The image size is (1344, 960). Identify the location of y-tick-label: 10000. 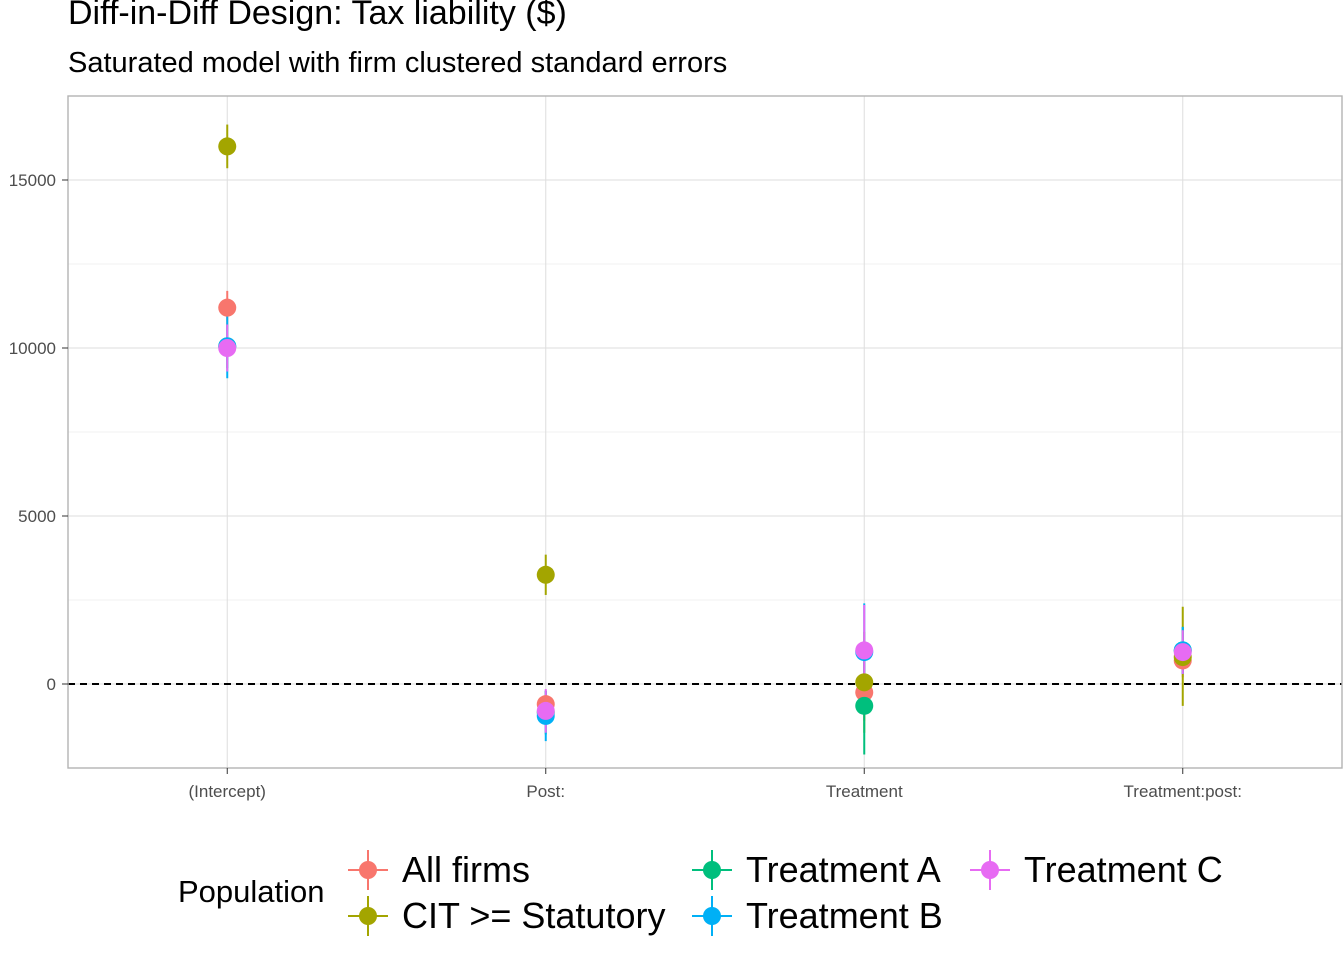
(32, 348).